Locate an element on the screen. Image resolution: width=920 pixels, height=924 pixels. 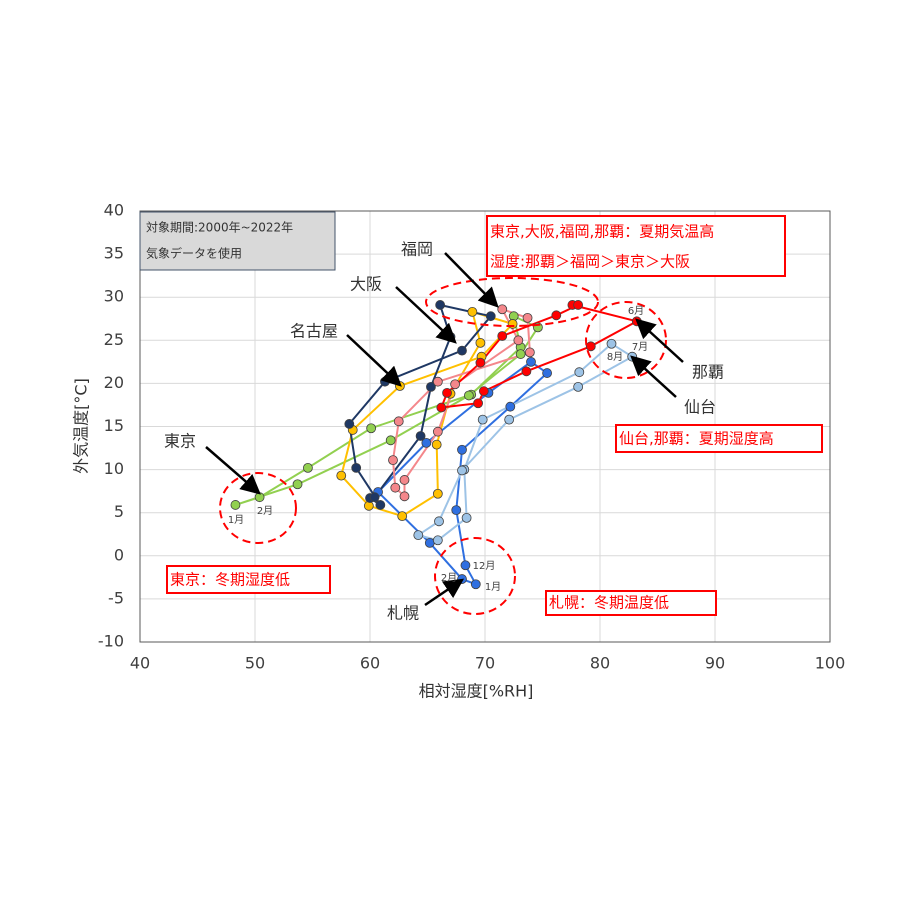
y-tick-label: 0 is located at coordinates (119, 554).